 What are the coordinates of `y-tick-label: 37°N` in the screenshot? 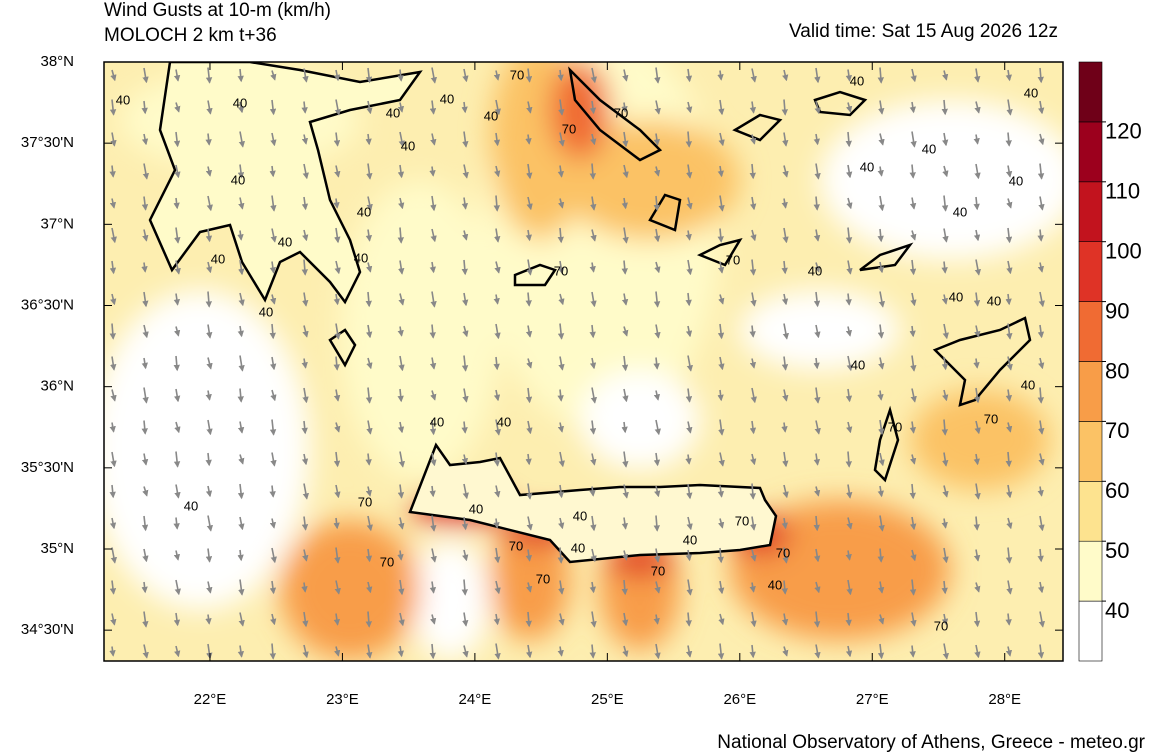 It's located at (57, 223).